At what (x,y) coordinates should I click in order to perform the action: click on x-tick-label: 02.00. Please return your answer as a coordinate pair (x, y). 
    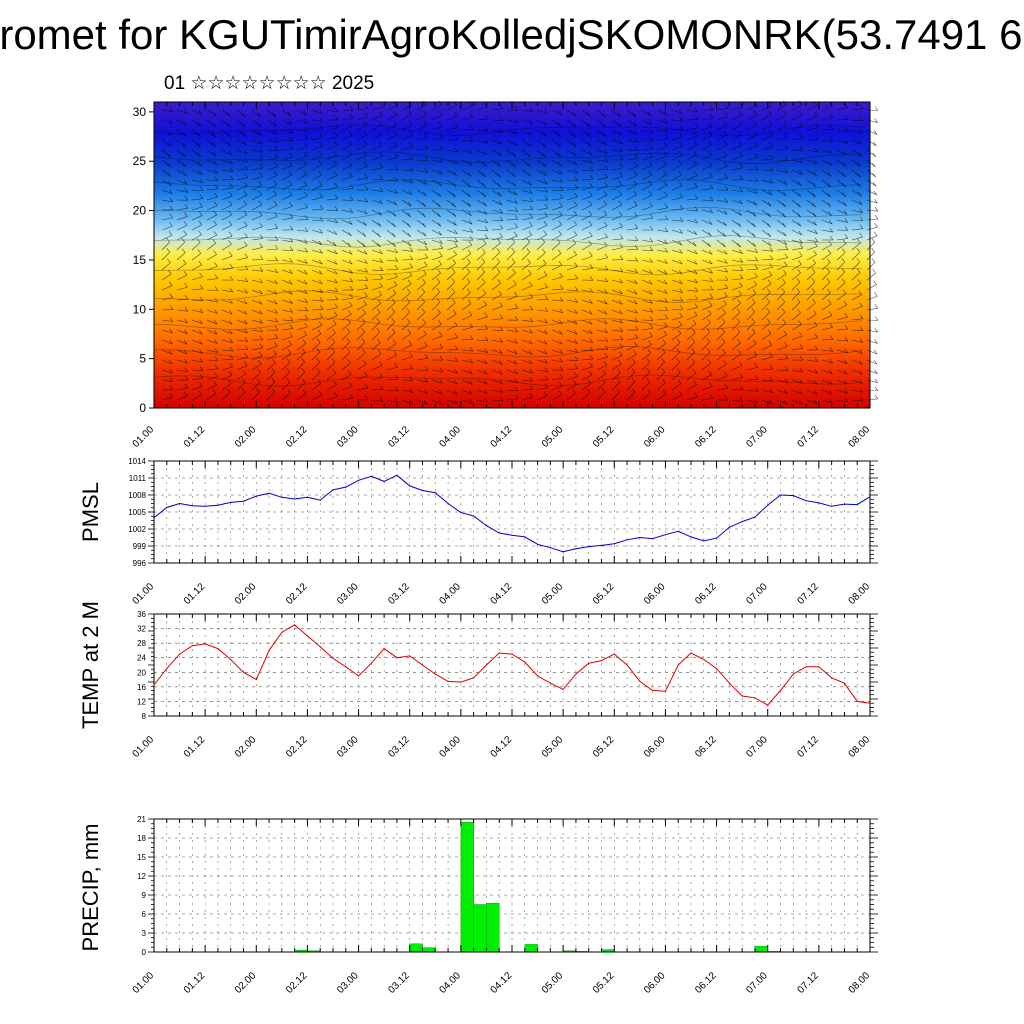
    Looking at the image, I should click on (246, 747).